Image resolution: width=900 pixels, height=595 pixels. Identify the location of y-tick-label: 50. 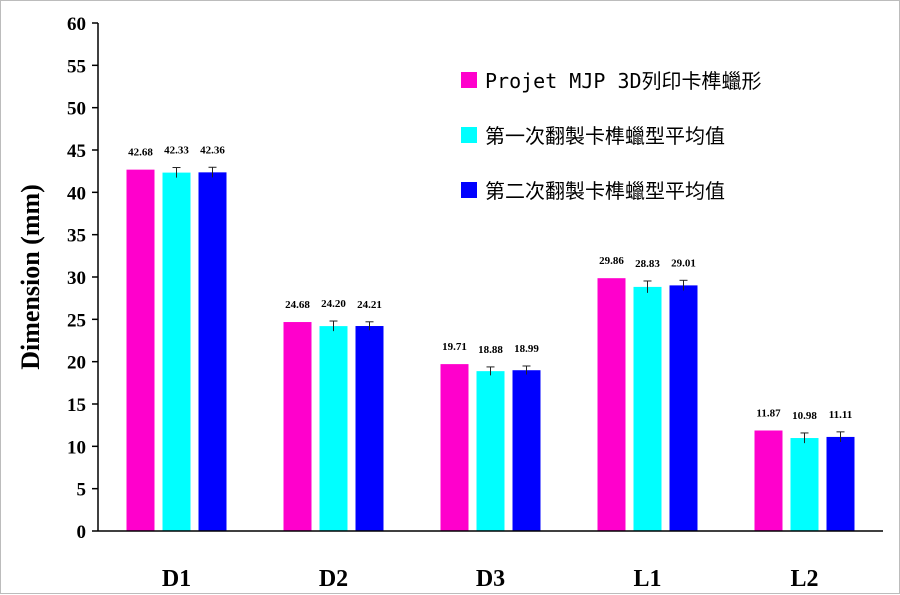
(76, 109).